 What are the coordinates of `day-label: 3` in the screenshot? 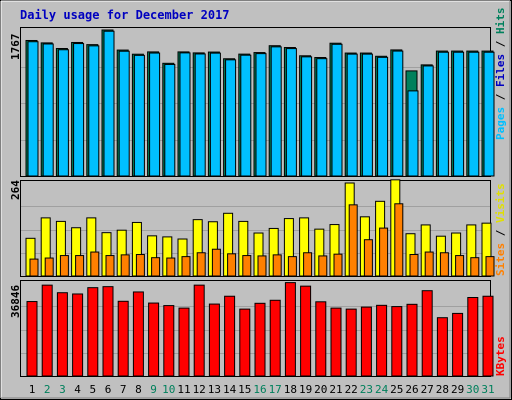 It's located at (62, 389).